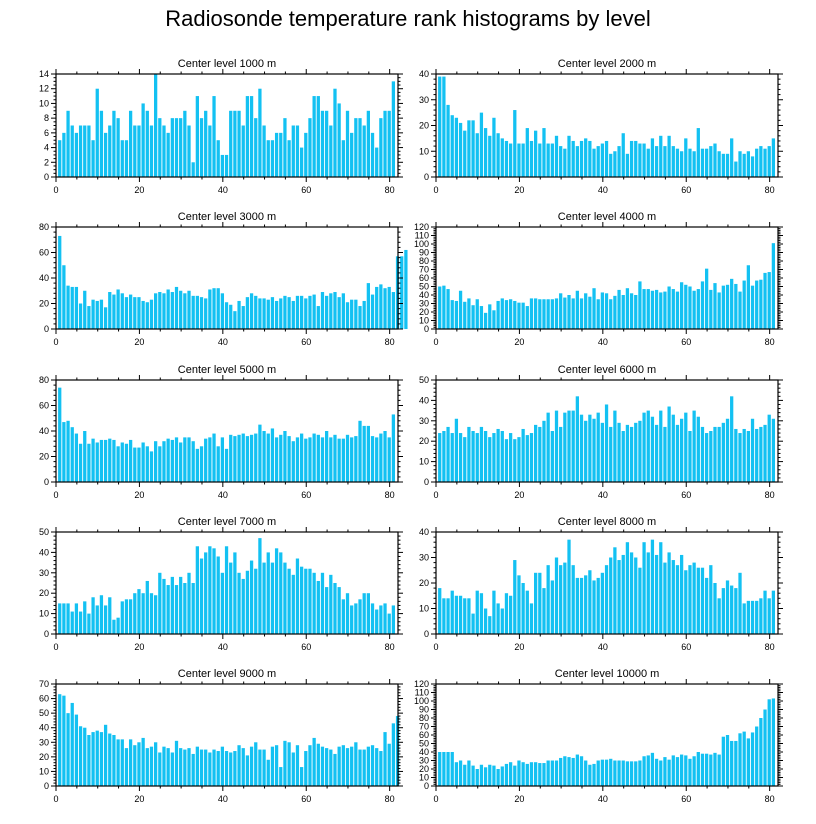 This screenshot has height=824, width=816. I want to click on y-tick-label: 50, so click(424, 287).